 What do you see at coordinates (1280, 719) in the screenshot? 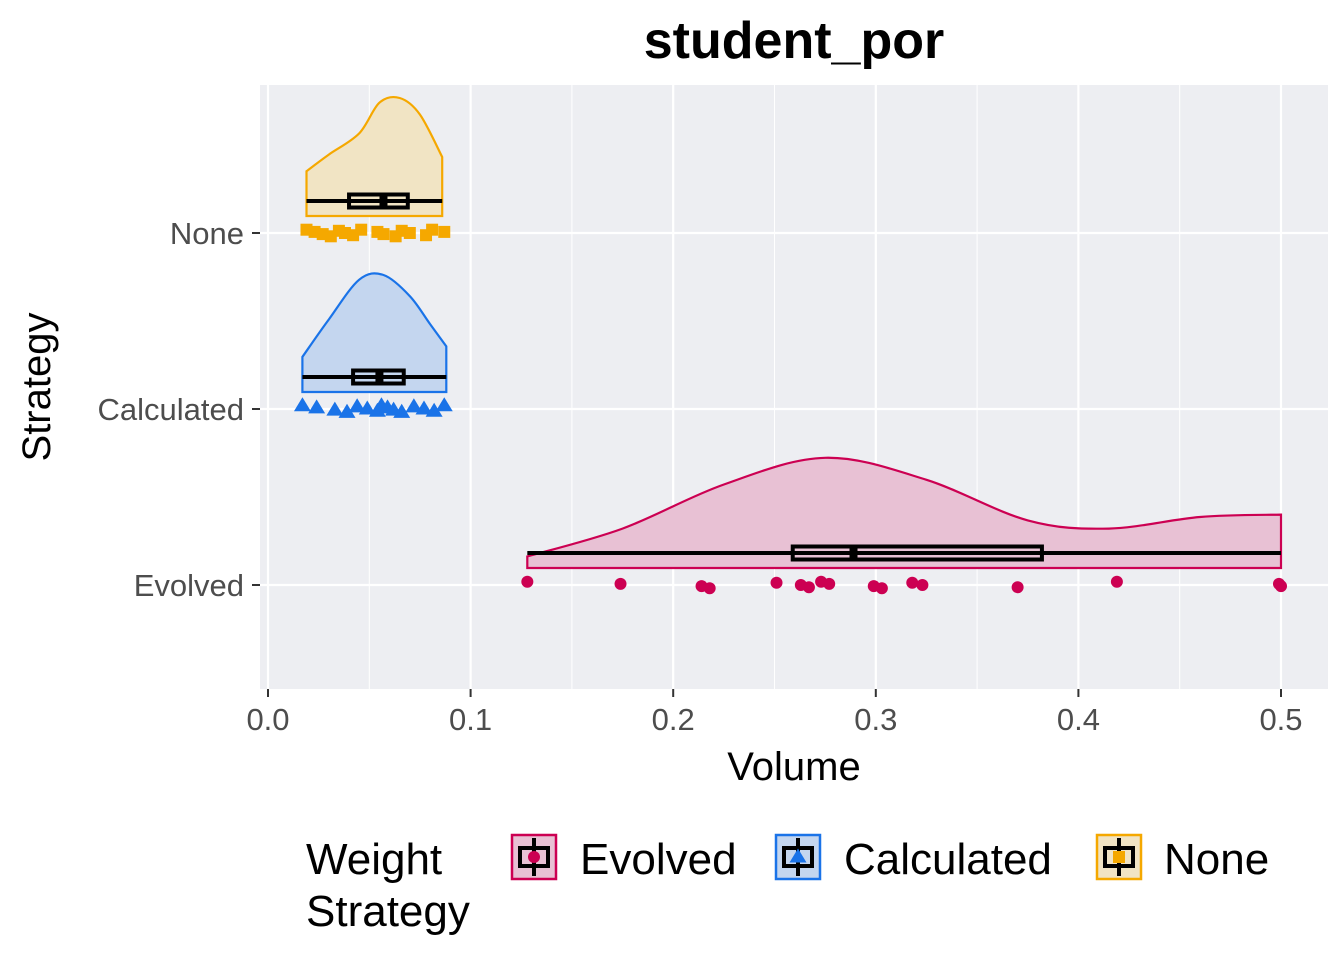
I see `x-tick-label-5: 0.5` at bounding box center [1280, 719].